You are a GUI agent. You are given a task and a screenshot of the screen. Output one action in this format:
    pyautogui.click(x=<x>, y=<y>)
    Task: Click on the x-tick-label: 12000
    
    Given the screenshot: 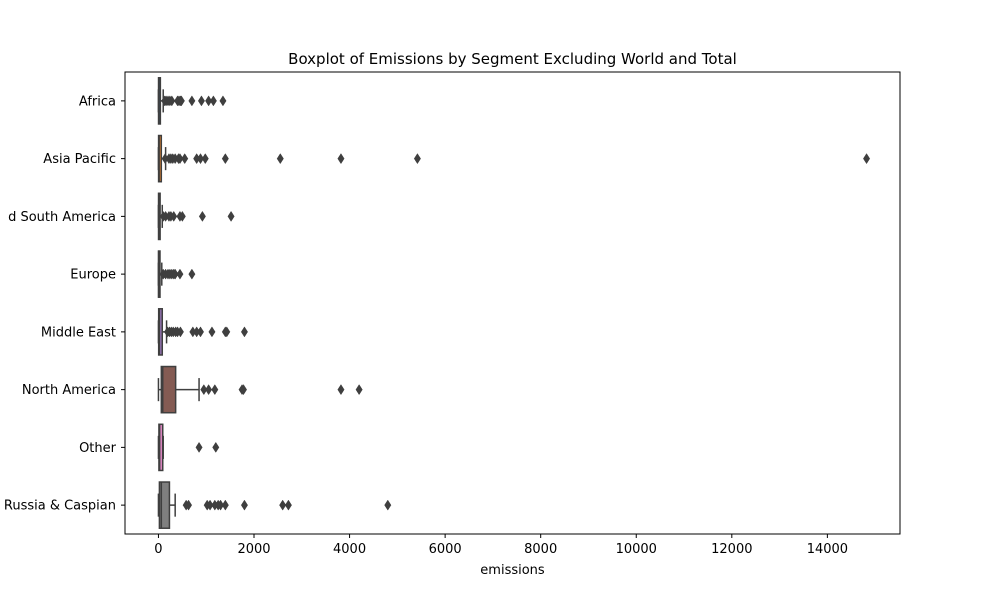 What is the action you would take?
    pyautogui.click(x=731, y=549)
    